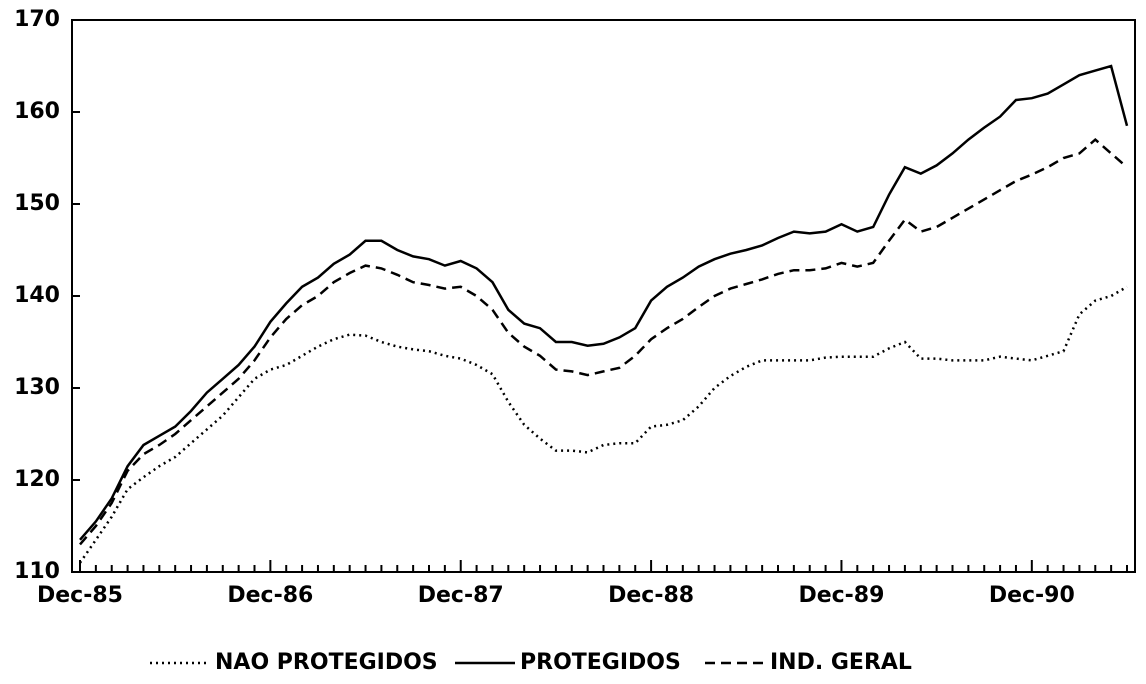  I want to click on legend-label: IND. GERAL, so click(841, 662).